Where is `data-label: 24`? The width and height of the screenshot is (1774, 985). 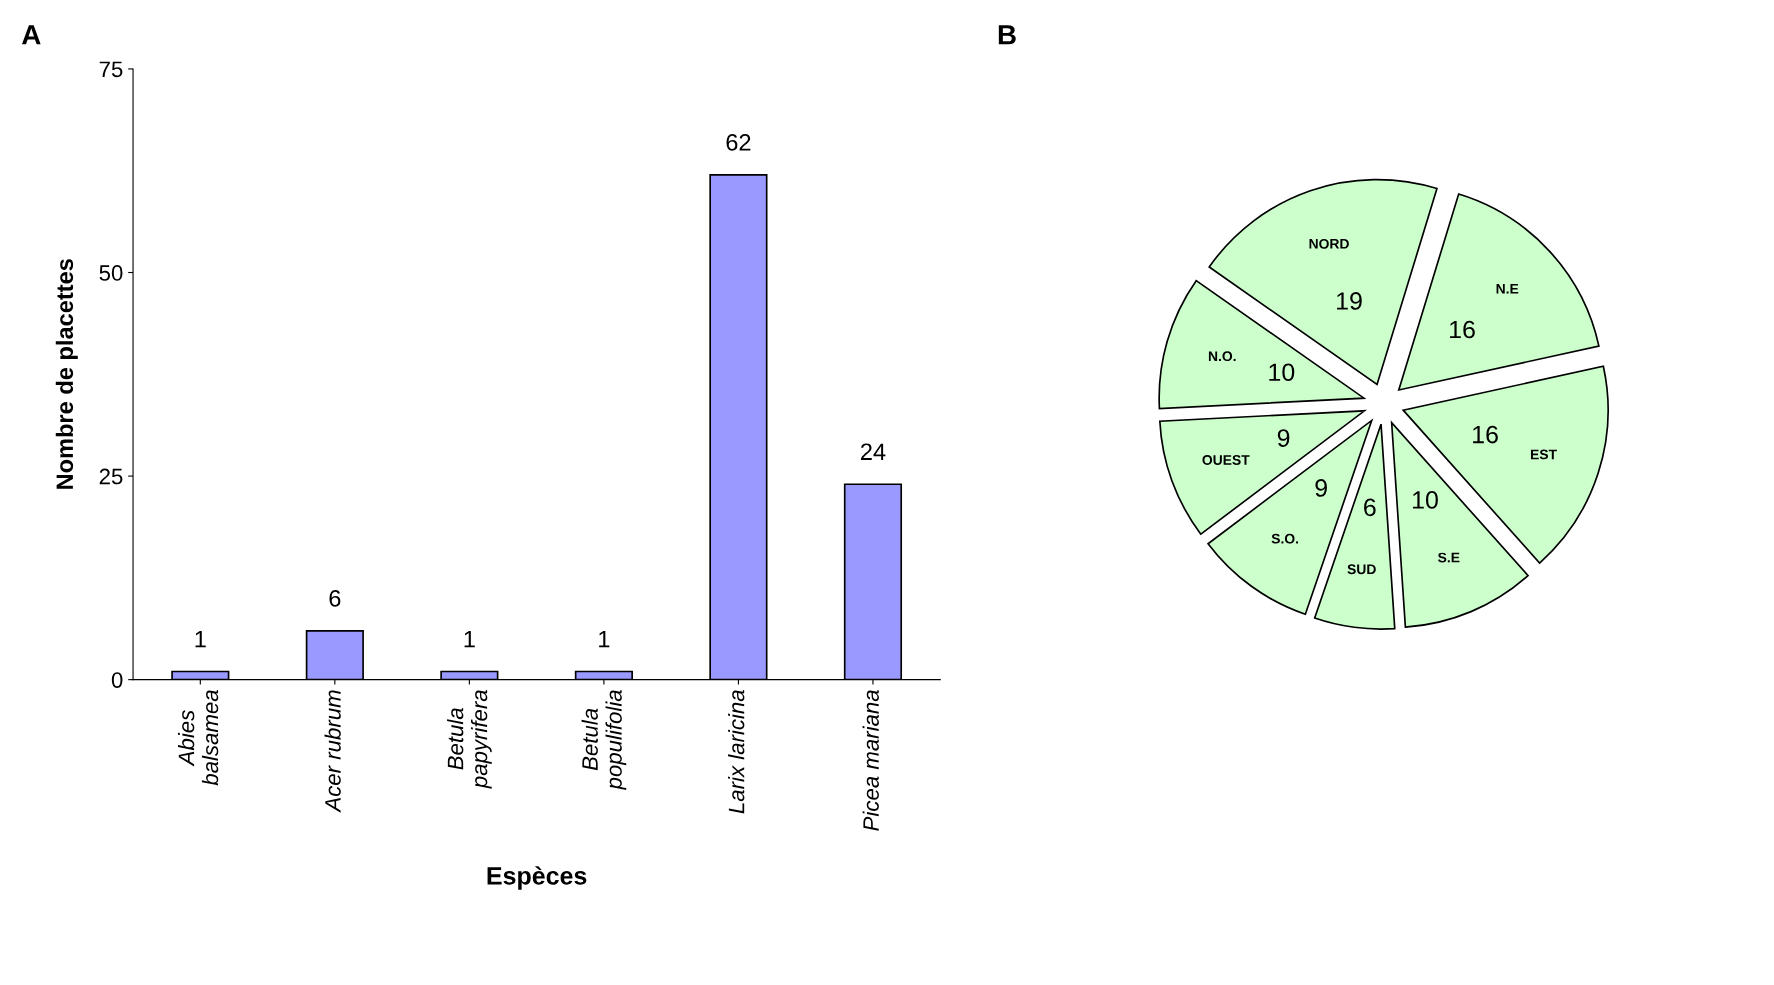
data-label: 24 is located at coordinates (873, 451).